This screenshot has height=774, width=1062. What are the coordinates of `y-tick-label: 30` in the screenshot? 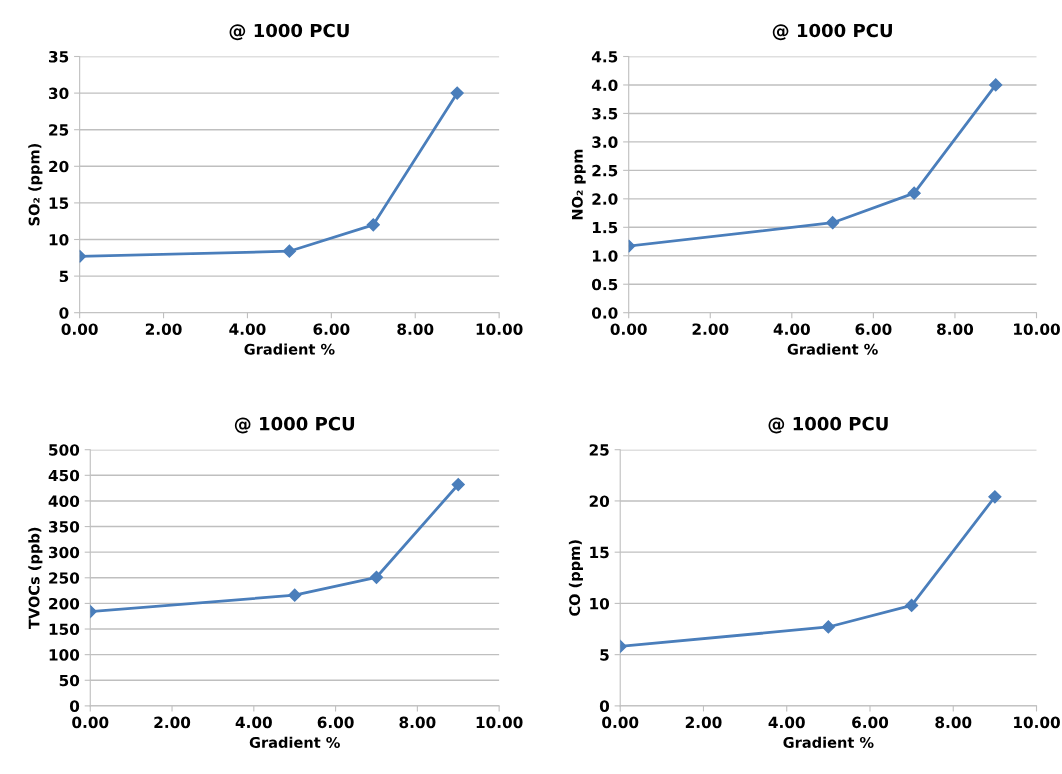 It's located at (59, 93).